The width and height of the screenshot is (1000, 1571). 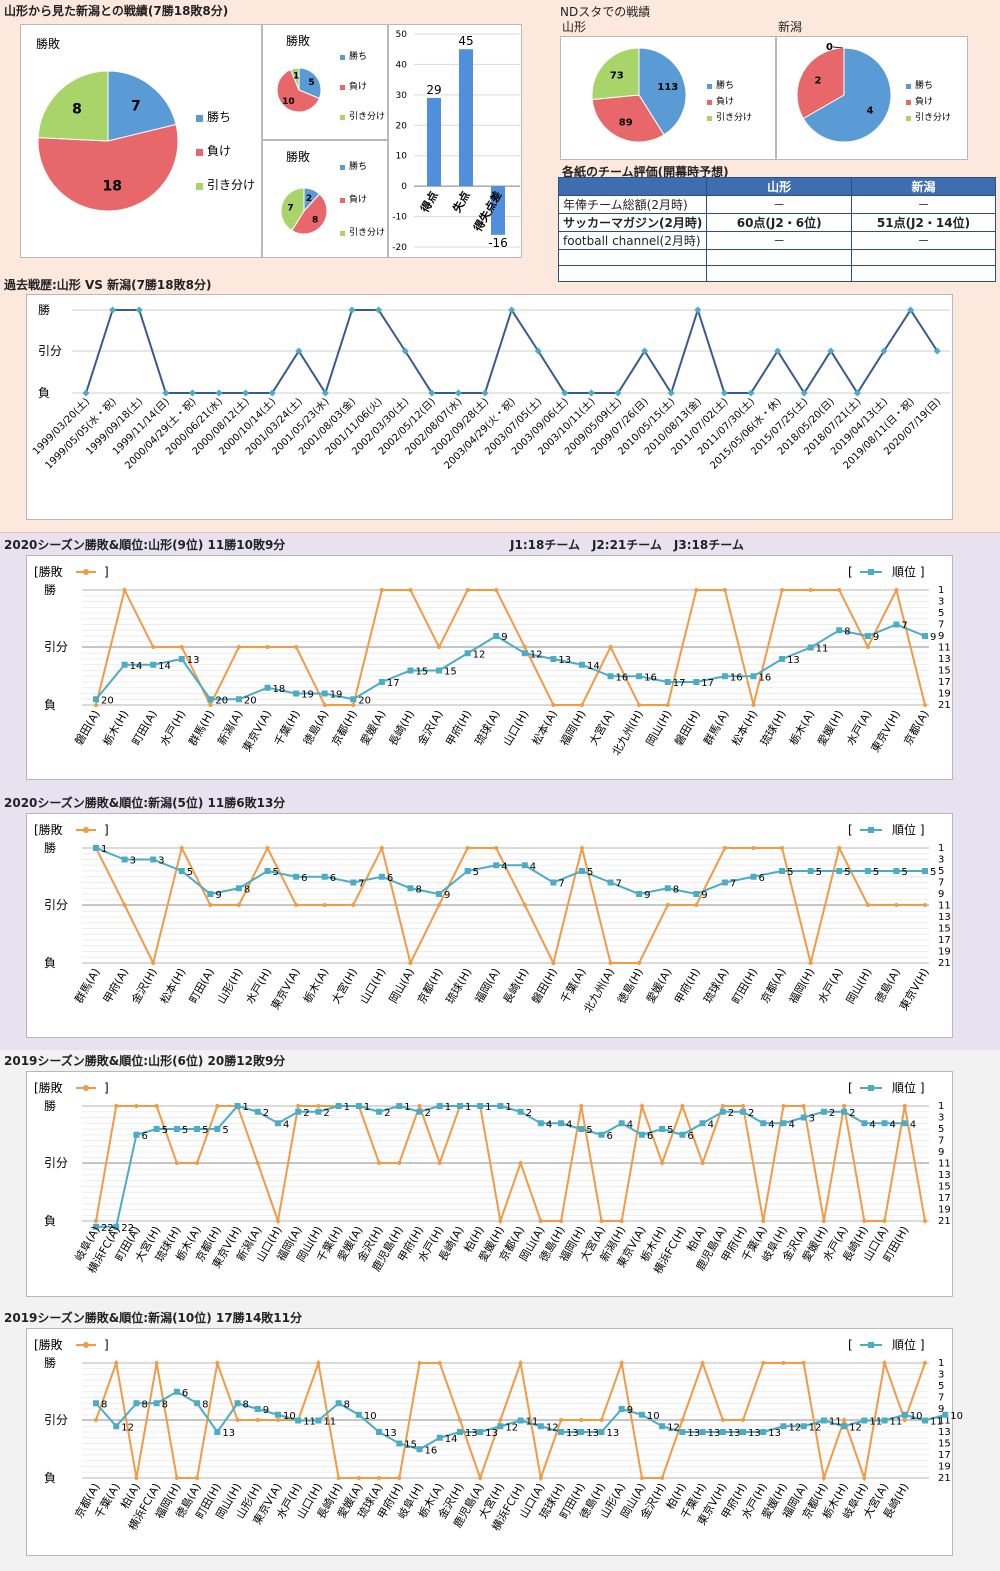 I want to click on rank-value-label: 12, so click(x=127, y=1427).